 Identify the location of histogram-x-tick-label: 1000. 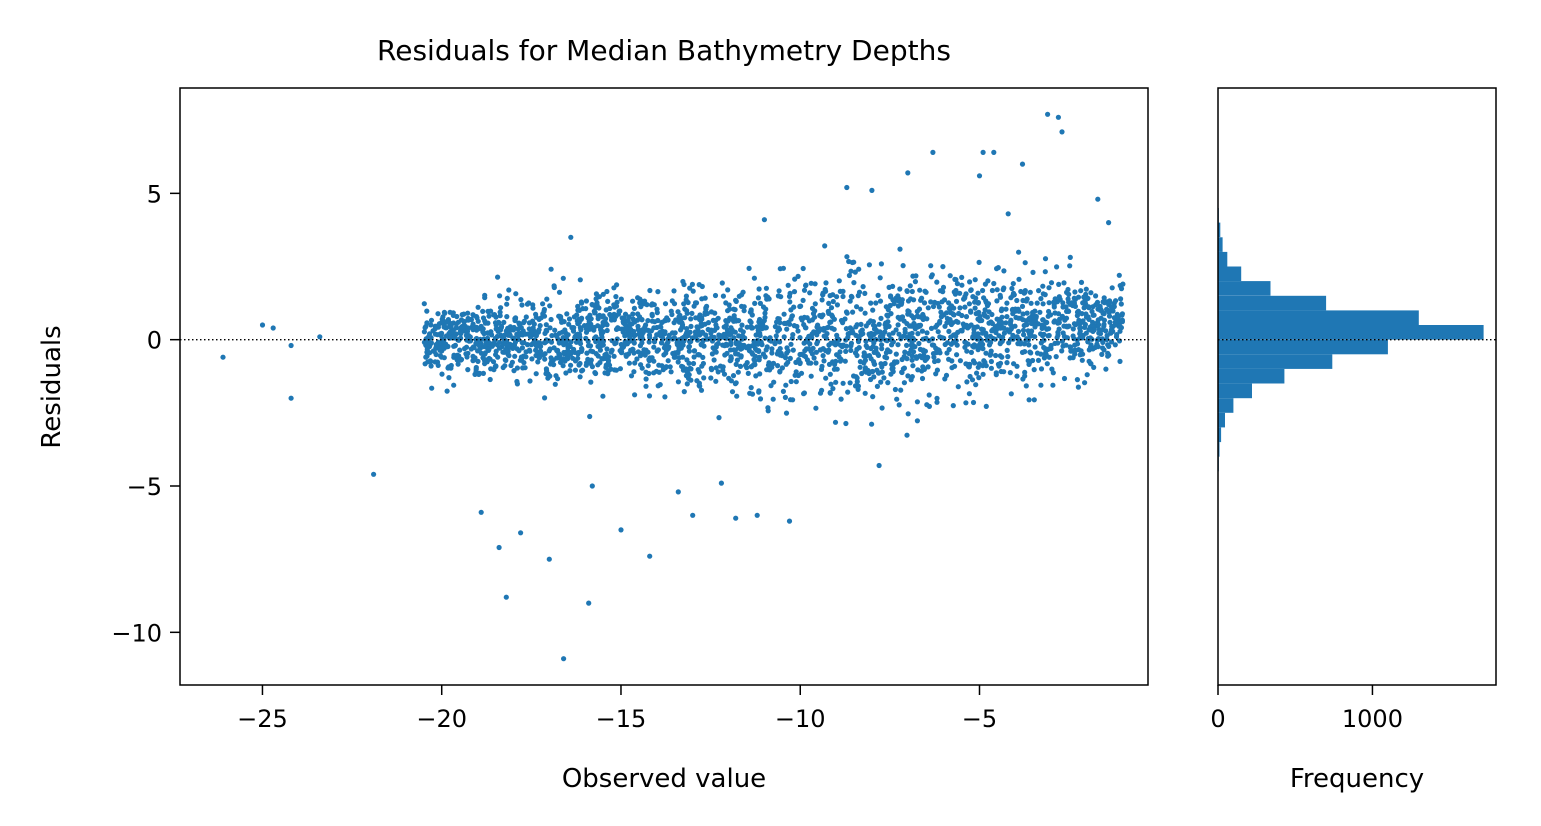
(1372, 719).